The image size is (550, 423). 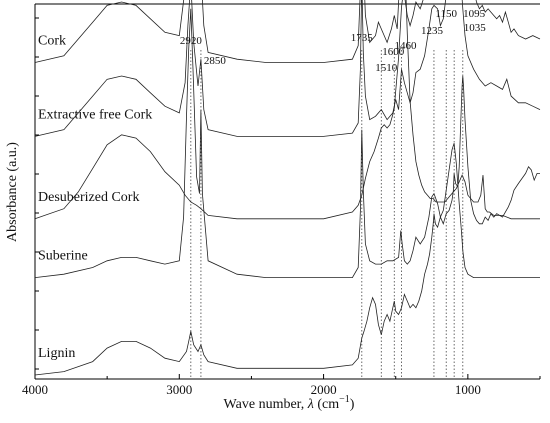 I want to click on x-axis-label-exponent: −1, so click(x=344, y=399).